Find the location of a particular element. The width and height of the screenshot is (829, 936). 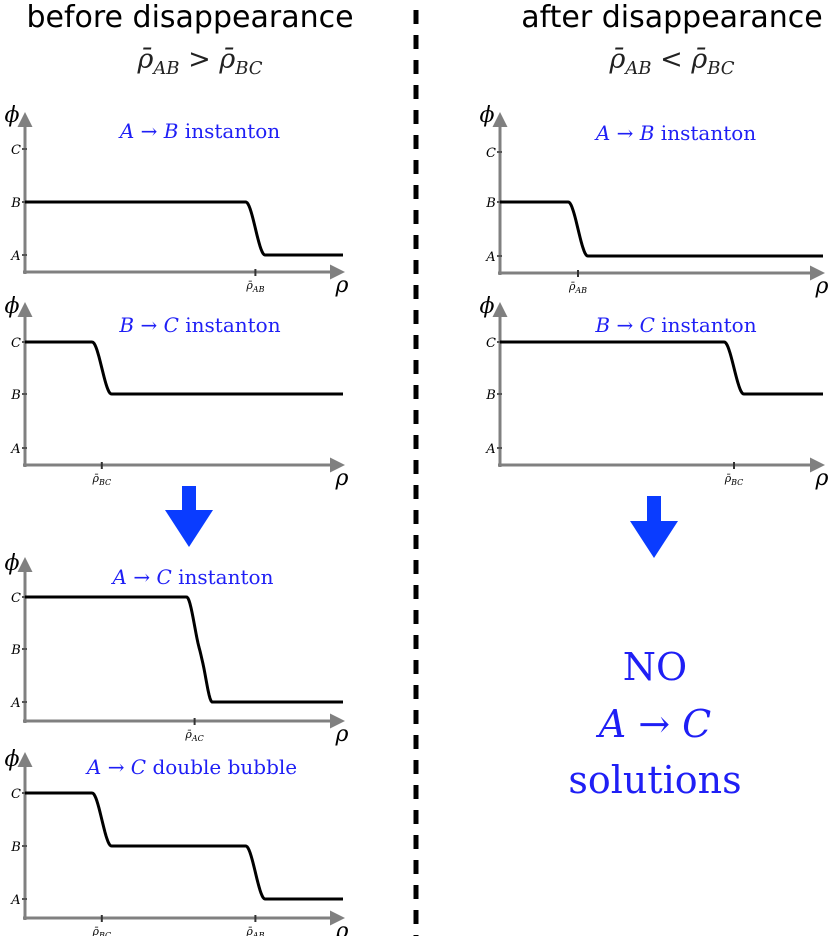

panel-left-ac: ϕ ρ A B Cρ̄AC A → C instanton is located at coordinates (177, 649).